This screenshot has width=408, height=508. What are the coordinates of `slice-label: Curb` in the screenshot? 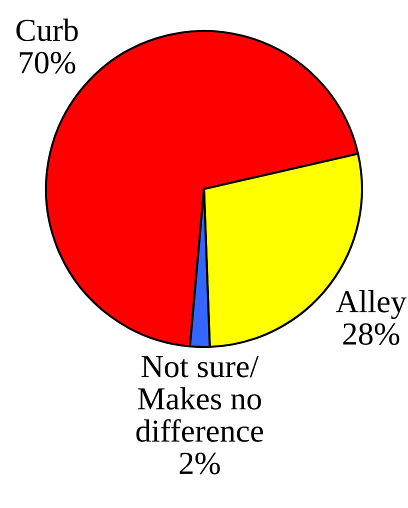 It's located at (47, 30).